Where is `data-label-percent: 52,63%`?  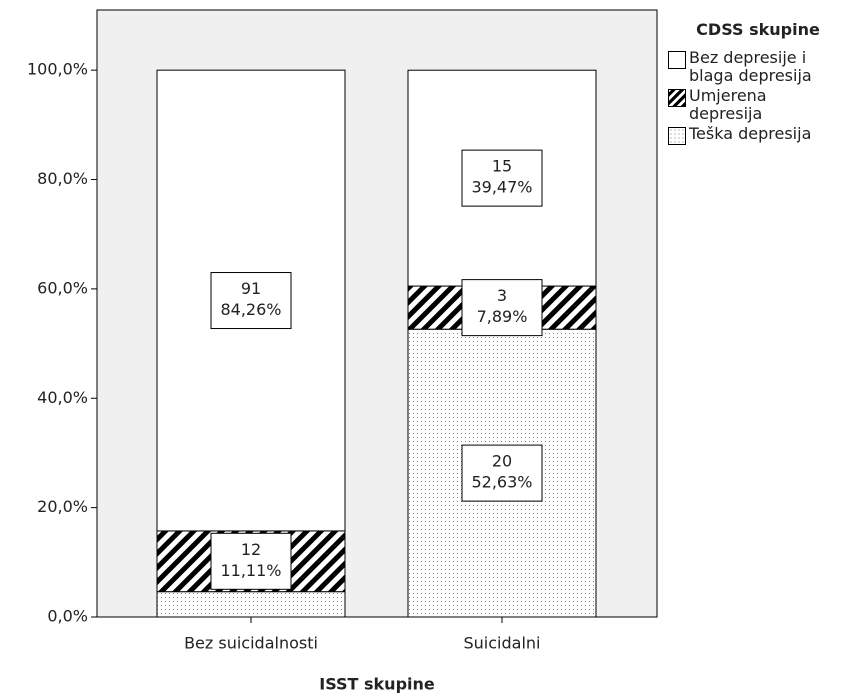 data-label-percent: 52,63% is located at coordinates (501, 482).